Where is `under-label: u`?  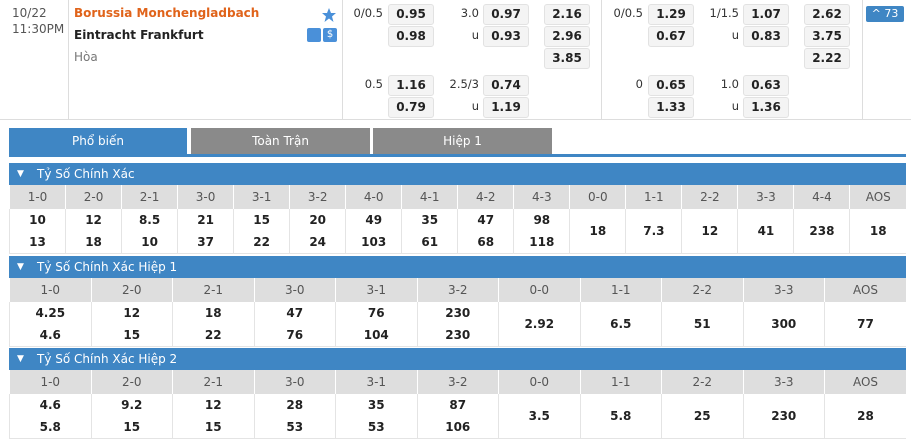 under-label: u is located at coordinates (475, 35).